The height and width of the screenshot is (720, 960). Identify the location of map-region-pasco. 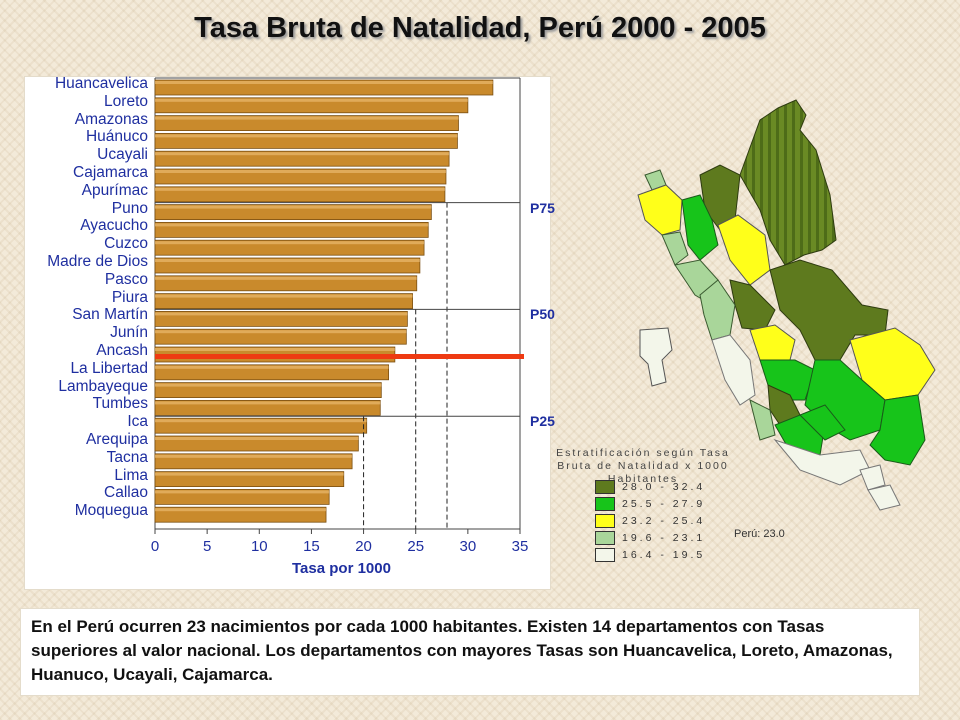
(772, 342).